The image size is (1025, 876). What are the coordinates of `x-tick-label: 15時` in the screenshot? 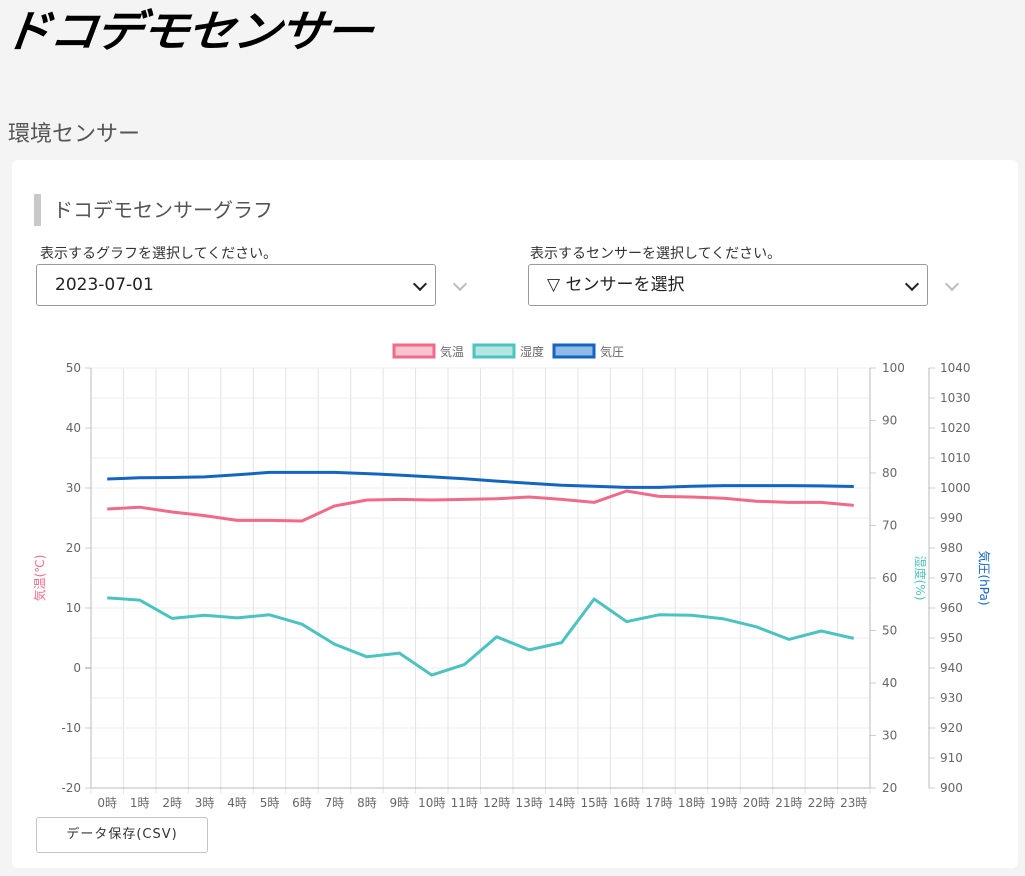 It's located at (593, 803).